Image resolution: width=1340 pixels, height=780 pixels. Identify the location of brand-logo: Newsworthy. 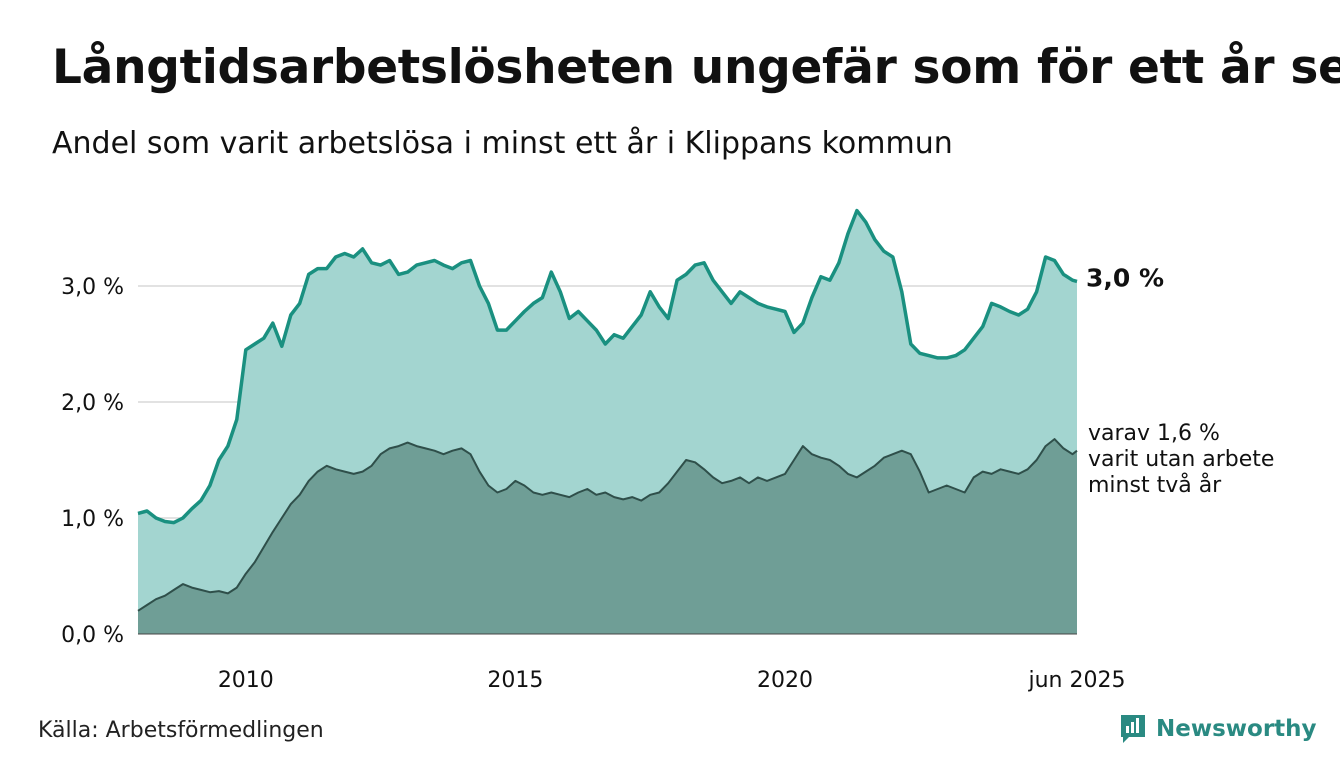
(1217, 729).